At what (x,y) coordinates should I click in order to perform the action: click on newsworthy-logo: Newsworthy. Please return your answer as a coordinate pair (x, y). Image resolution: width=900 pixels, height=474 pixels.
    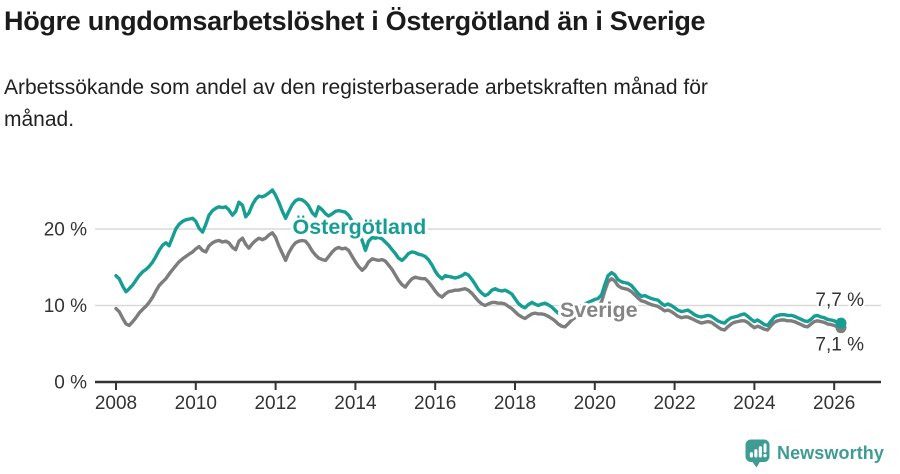
    Looking at the image, I should click on (814, 453).